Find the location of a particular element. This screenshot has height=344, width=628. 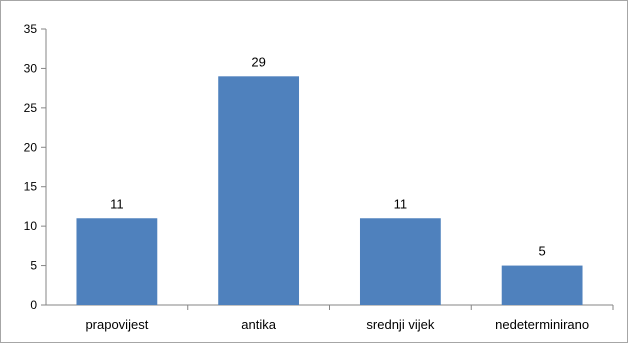

data-label: 5 is located at coordinates (542, 251).